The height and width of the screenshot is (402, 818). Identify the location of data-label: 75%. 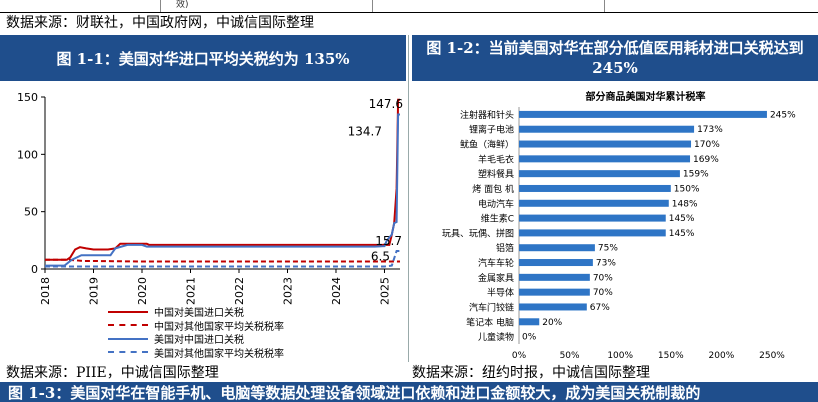
(608, 249).